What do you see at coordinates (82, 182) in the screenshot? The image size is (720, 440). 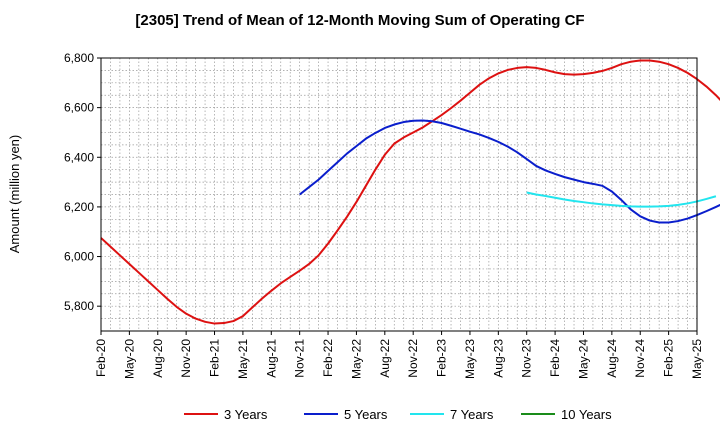 I see `y-axis: 5,800 6,000 6,200 6,400 6,600 6,800` at bounding box center [82, 182].